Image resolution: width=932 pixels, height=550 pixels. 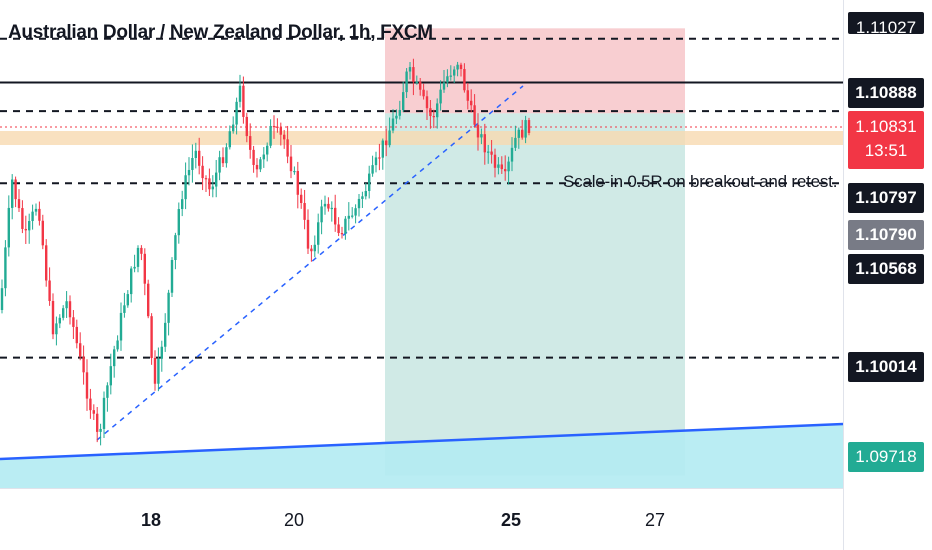 I want to click on price-tag-live: 1.10831 13:51, so click(x=886, y=140).